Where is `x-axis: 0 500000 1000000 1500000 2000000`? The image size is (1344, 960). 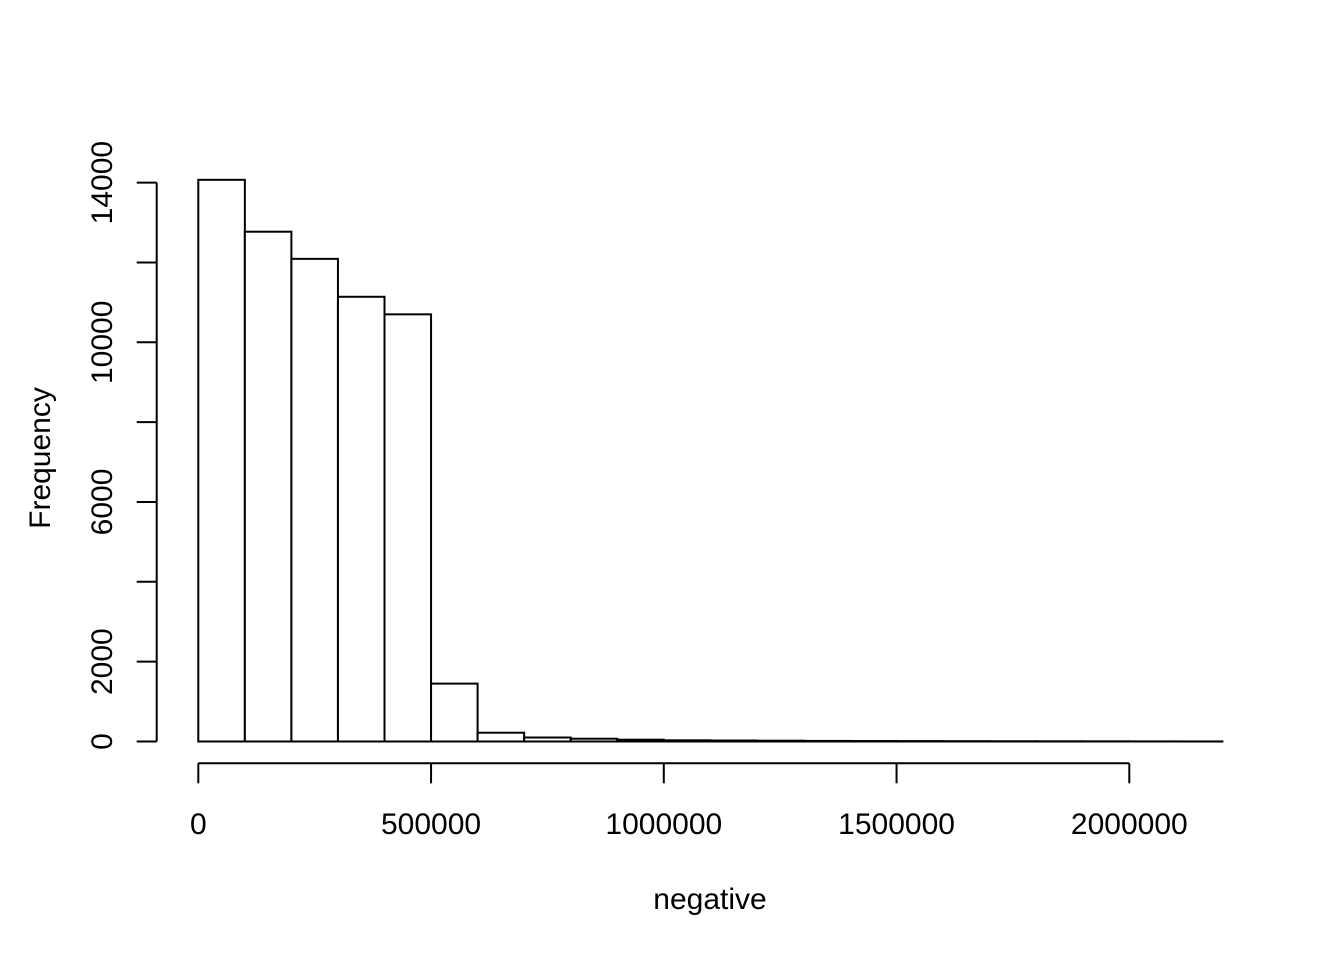 x-axis: 0 500000 1000000 1500000 2000000 is located at coordinates (689, 801).